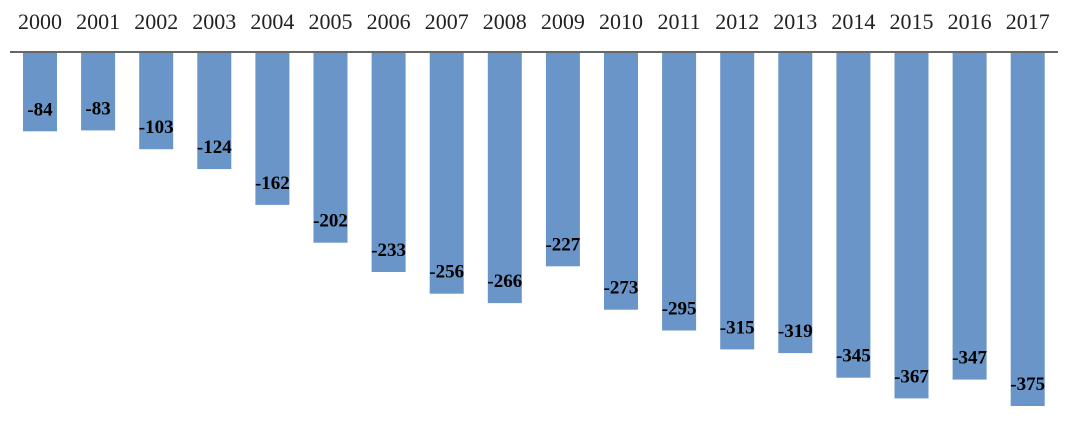  Describe the element at coordinates (1027, 384) in the screenshot. I see `value-label-2017: -375` at that location.